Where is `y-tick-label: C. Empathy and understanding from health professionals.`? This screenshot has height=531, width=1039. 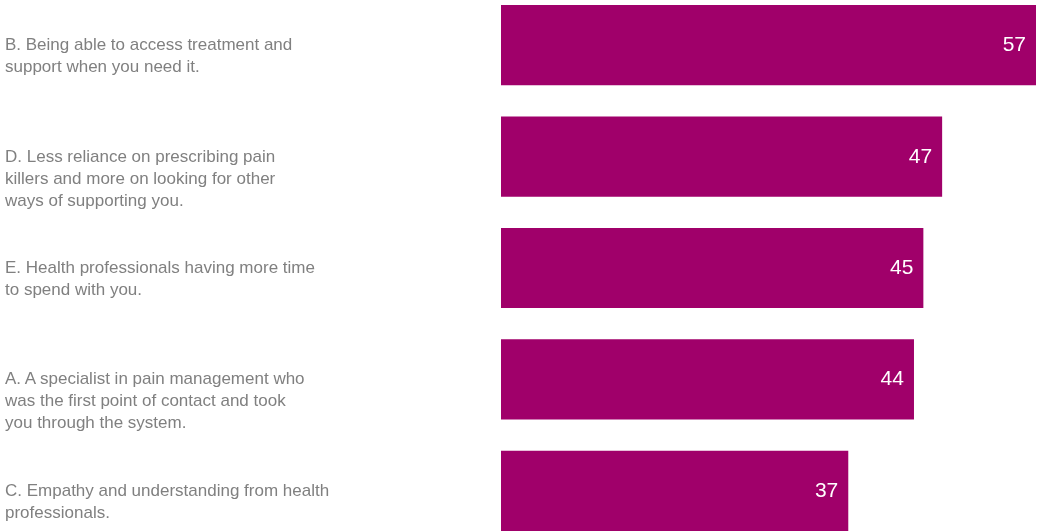 y-tick-label: C. Empathy and understanding from health professionals. is located at coordinates (167, 501).